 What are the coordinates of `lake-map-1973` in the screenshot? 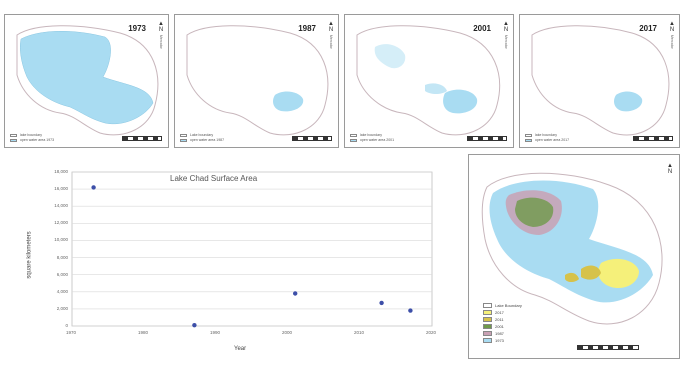 It's located at (87, 80).